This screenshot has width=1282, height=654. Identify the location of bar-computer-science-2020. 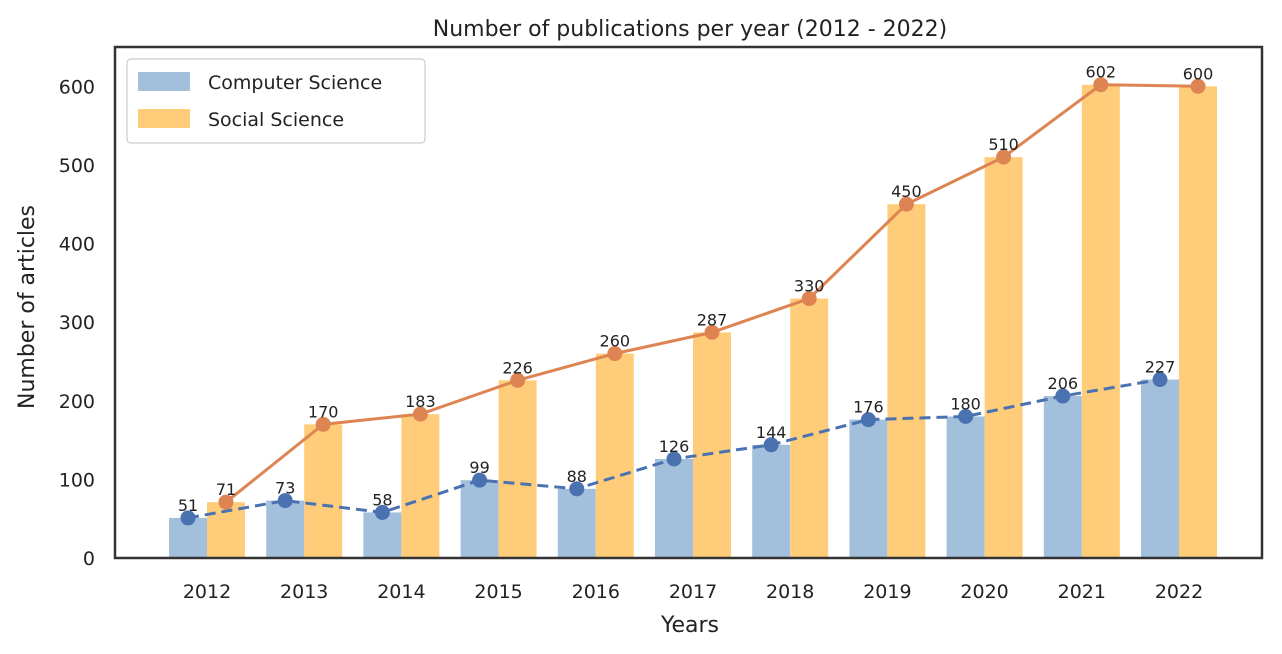
(965, 487).